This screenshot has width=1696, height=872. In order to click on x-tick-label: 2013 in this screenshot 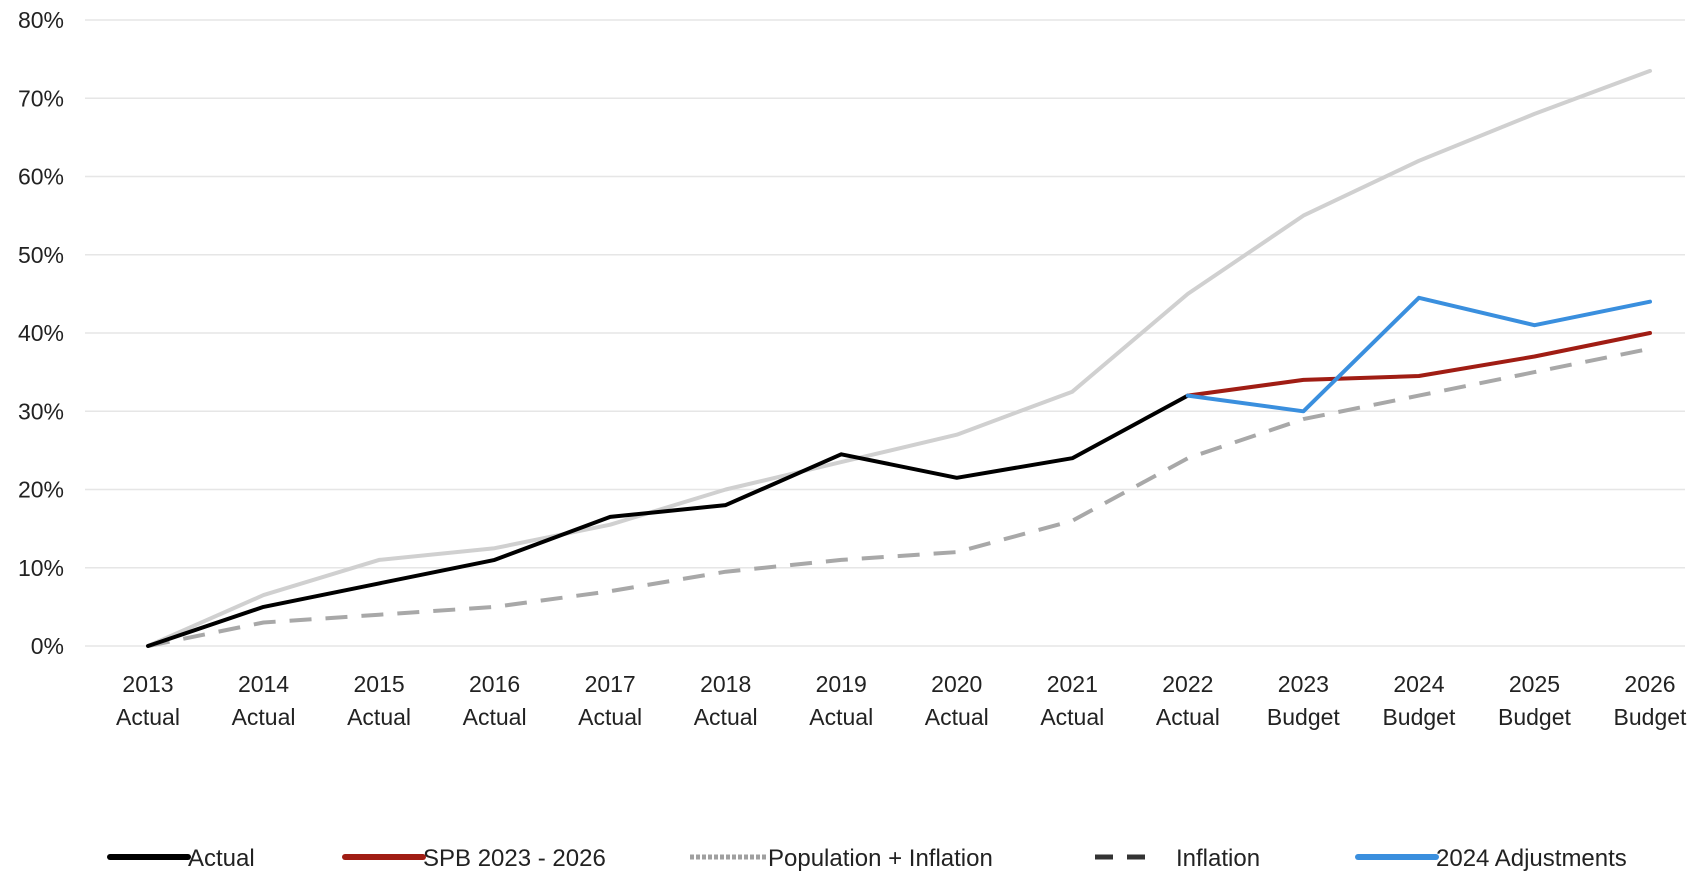, I will do `click(147, 684)`.